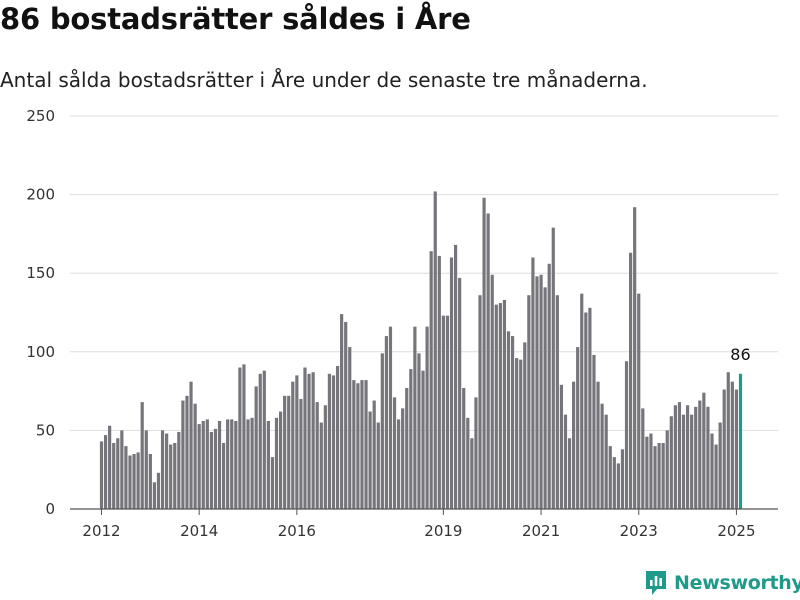  I want to click on data-label: 86, so click(740, 354).